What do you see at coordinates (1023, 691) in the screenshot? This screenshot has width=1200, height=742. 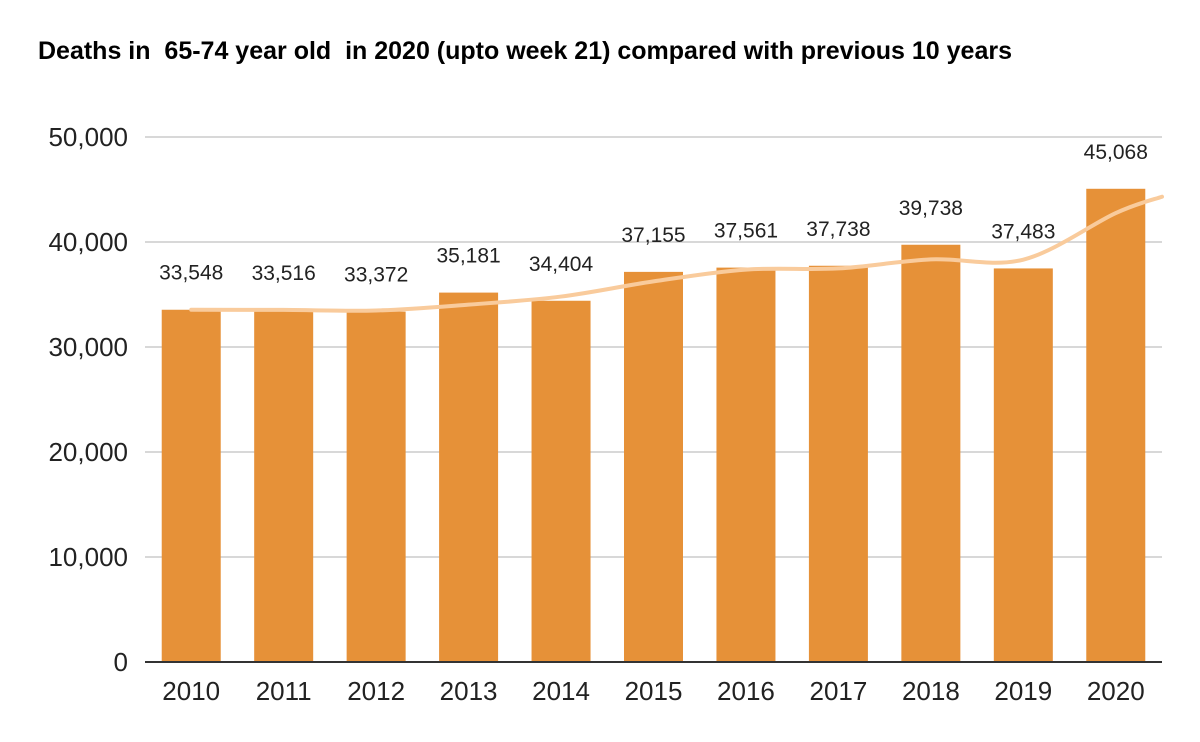 I see `x-tick-label: 2019` at bounding box center [1023, 691].